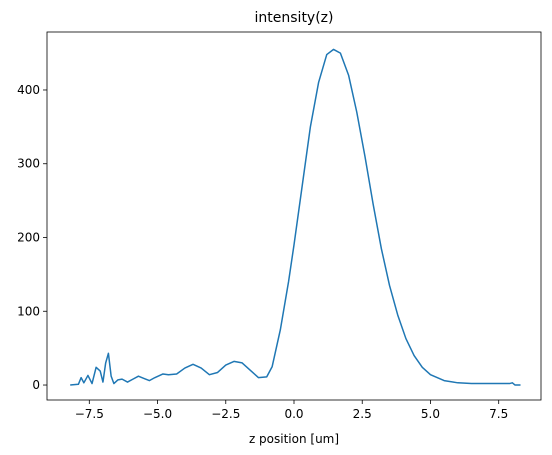 This screenshot has width=552, height=455. I want to click on x-tick-label: −7.5, so click(89, 414).